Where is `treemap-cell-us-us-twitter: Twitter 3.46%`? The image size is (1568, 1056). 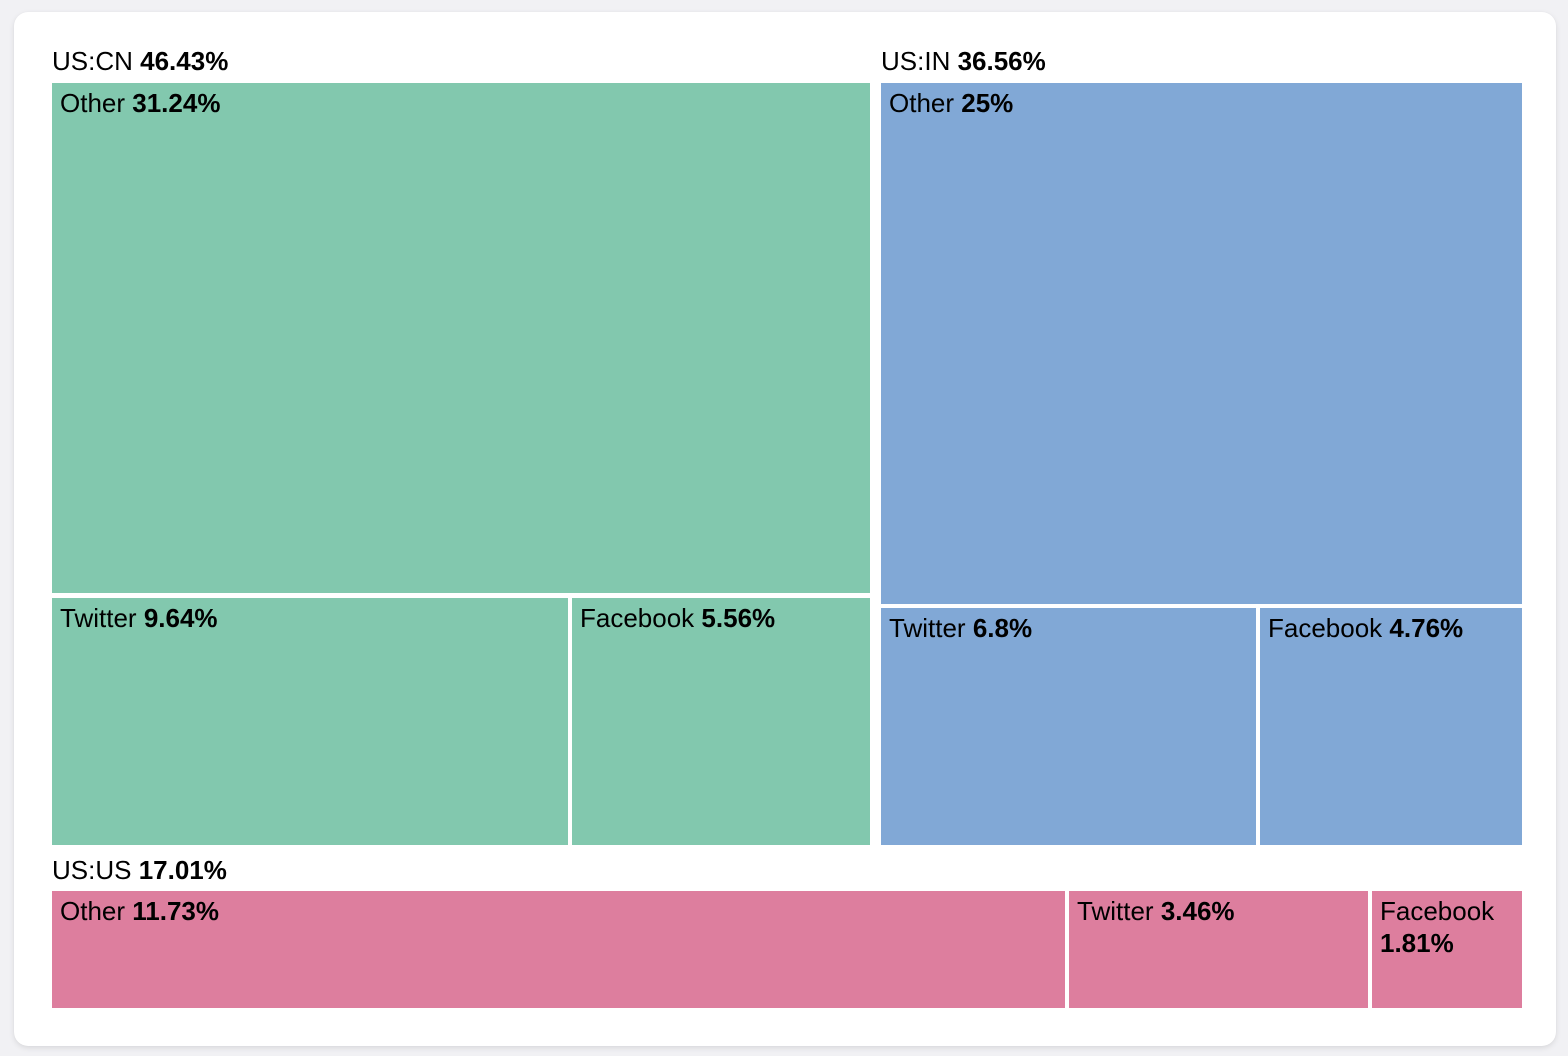
treemap-cell-us-us-twitter: Twitter 3.46% is located at coordinates (1218, 949).